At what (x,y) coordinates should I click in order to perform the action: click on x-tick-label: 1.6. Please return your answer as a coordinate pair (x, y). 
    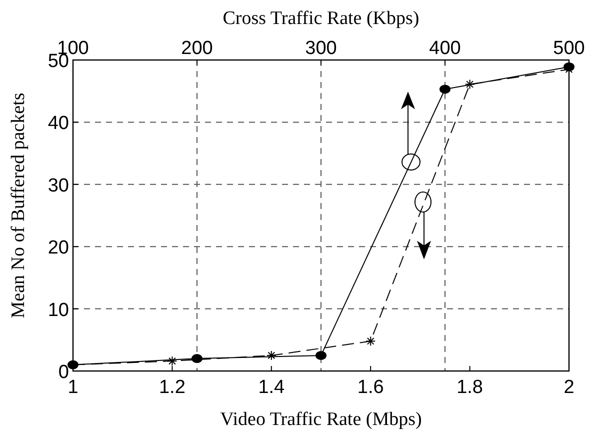
    Looking at the image, I should click on (370, 387).